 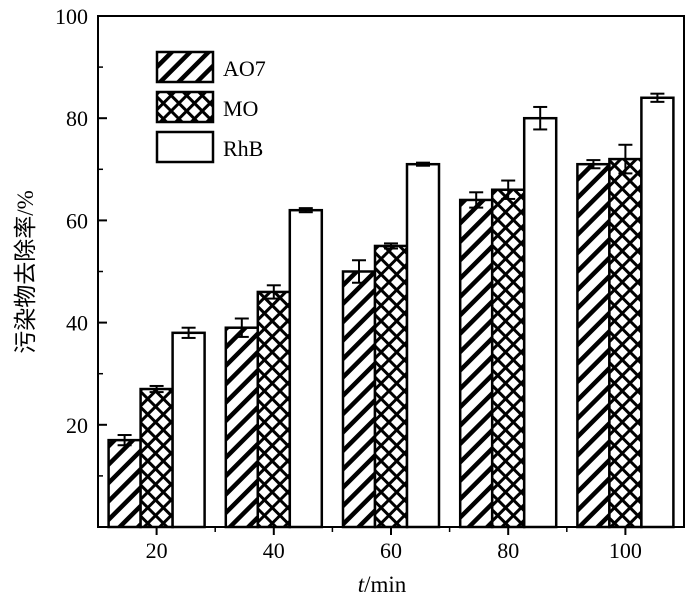 I want to click on x-axis-title-variable: t, so click(x=361, y=584).